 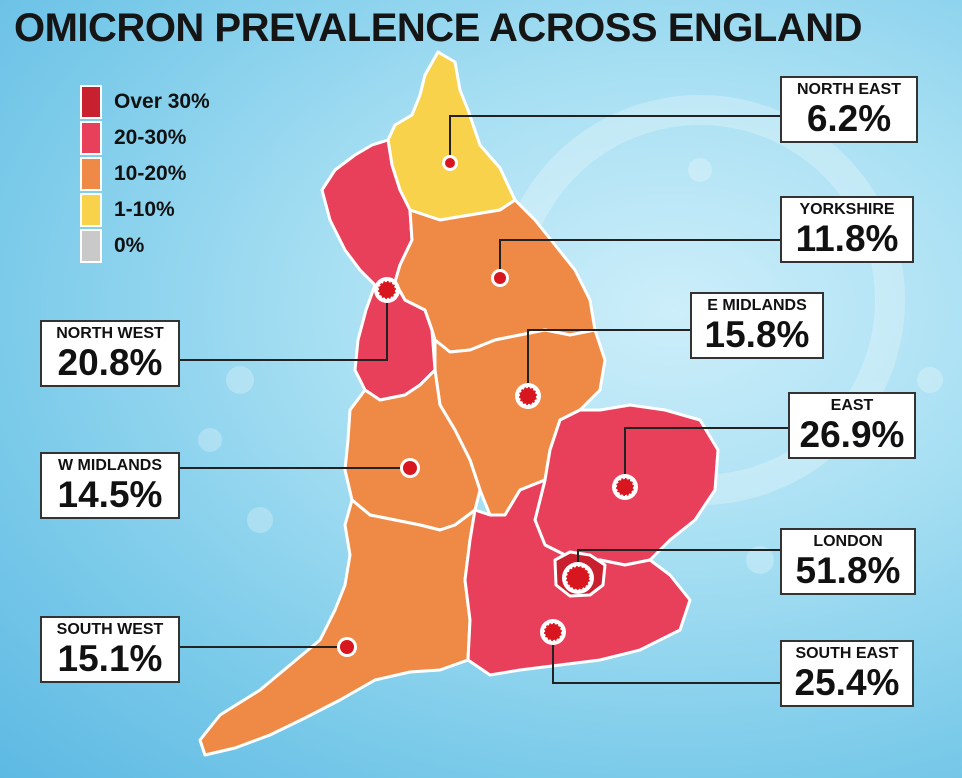 I want to click on callout-e-midlands: E MIDLANDS 15.8%, so click(x=757, y=325).